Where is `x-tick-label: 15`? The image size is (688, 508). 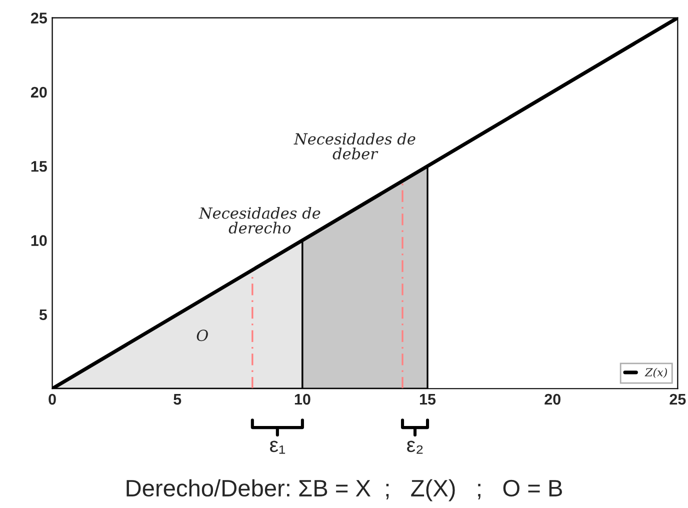
x-tick-label: 15 is located at coordinates (428, 399).